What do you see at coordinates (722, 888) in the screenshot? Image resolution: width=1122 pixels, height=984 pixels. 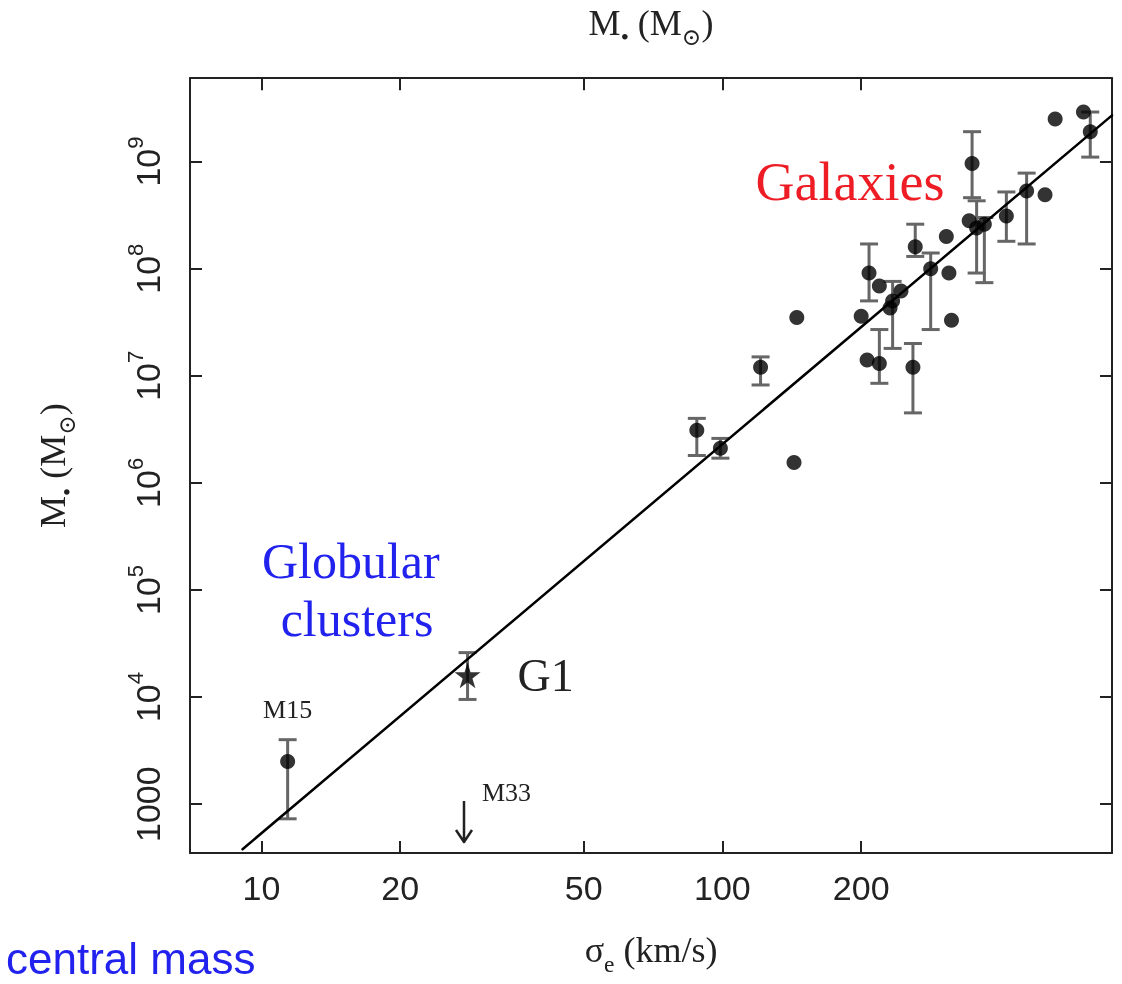 I see `x-tick-label: 100` at bounding box center [722, 888].